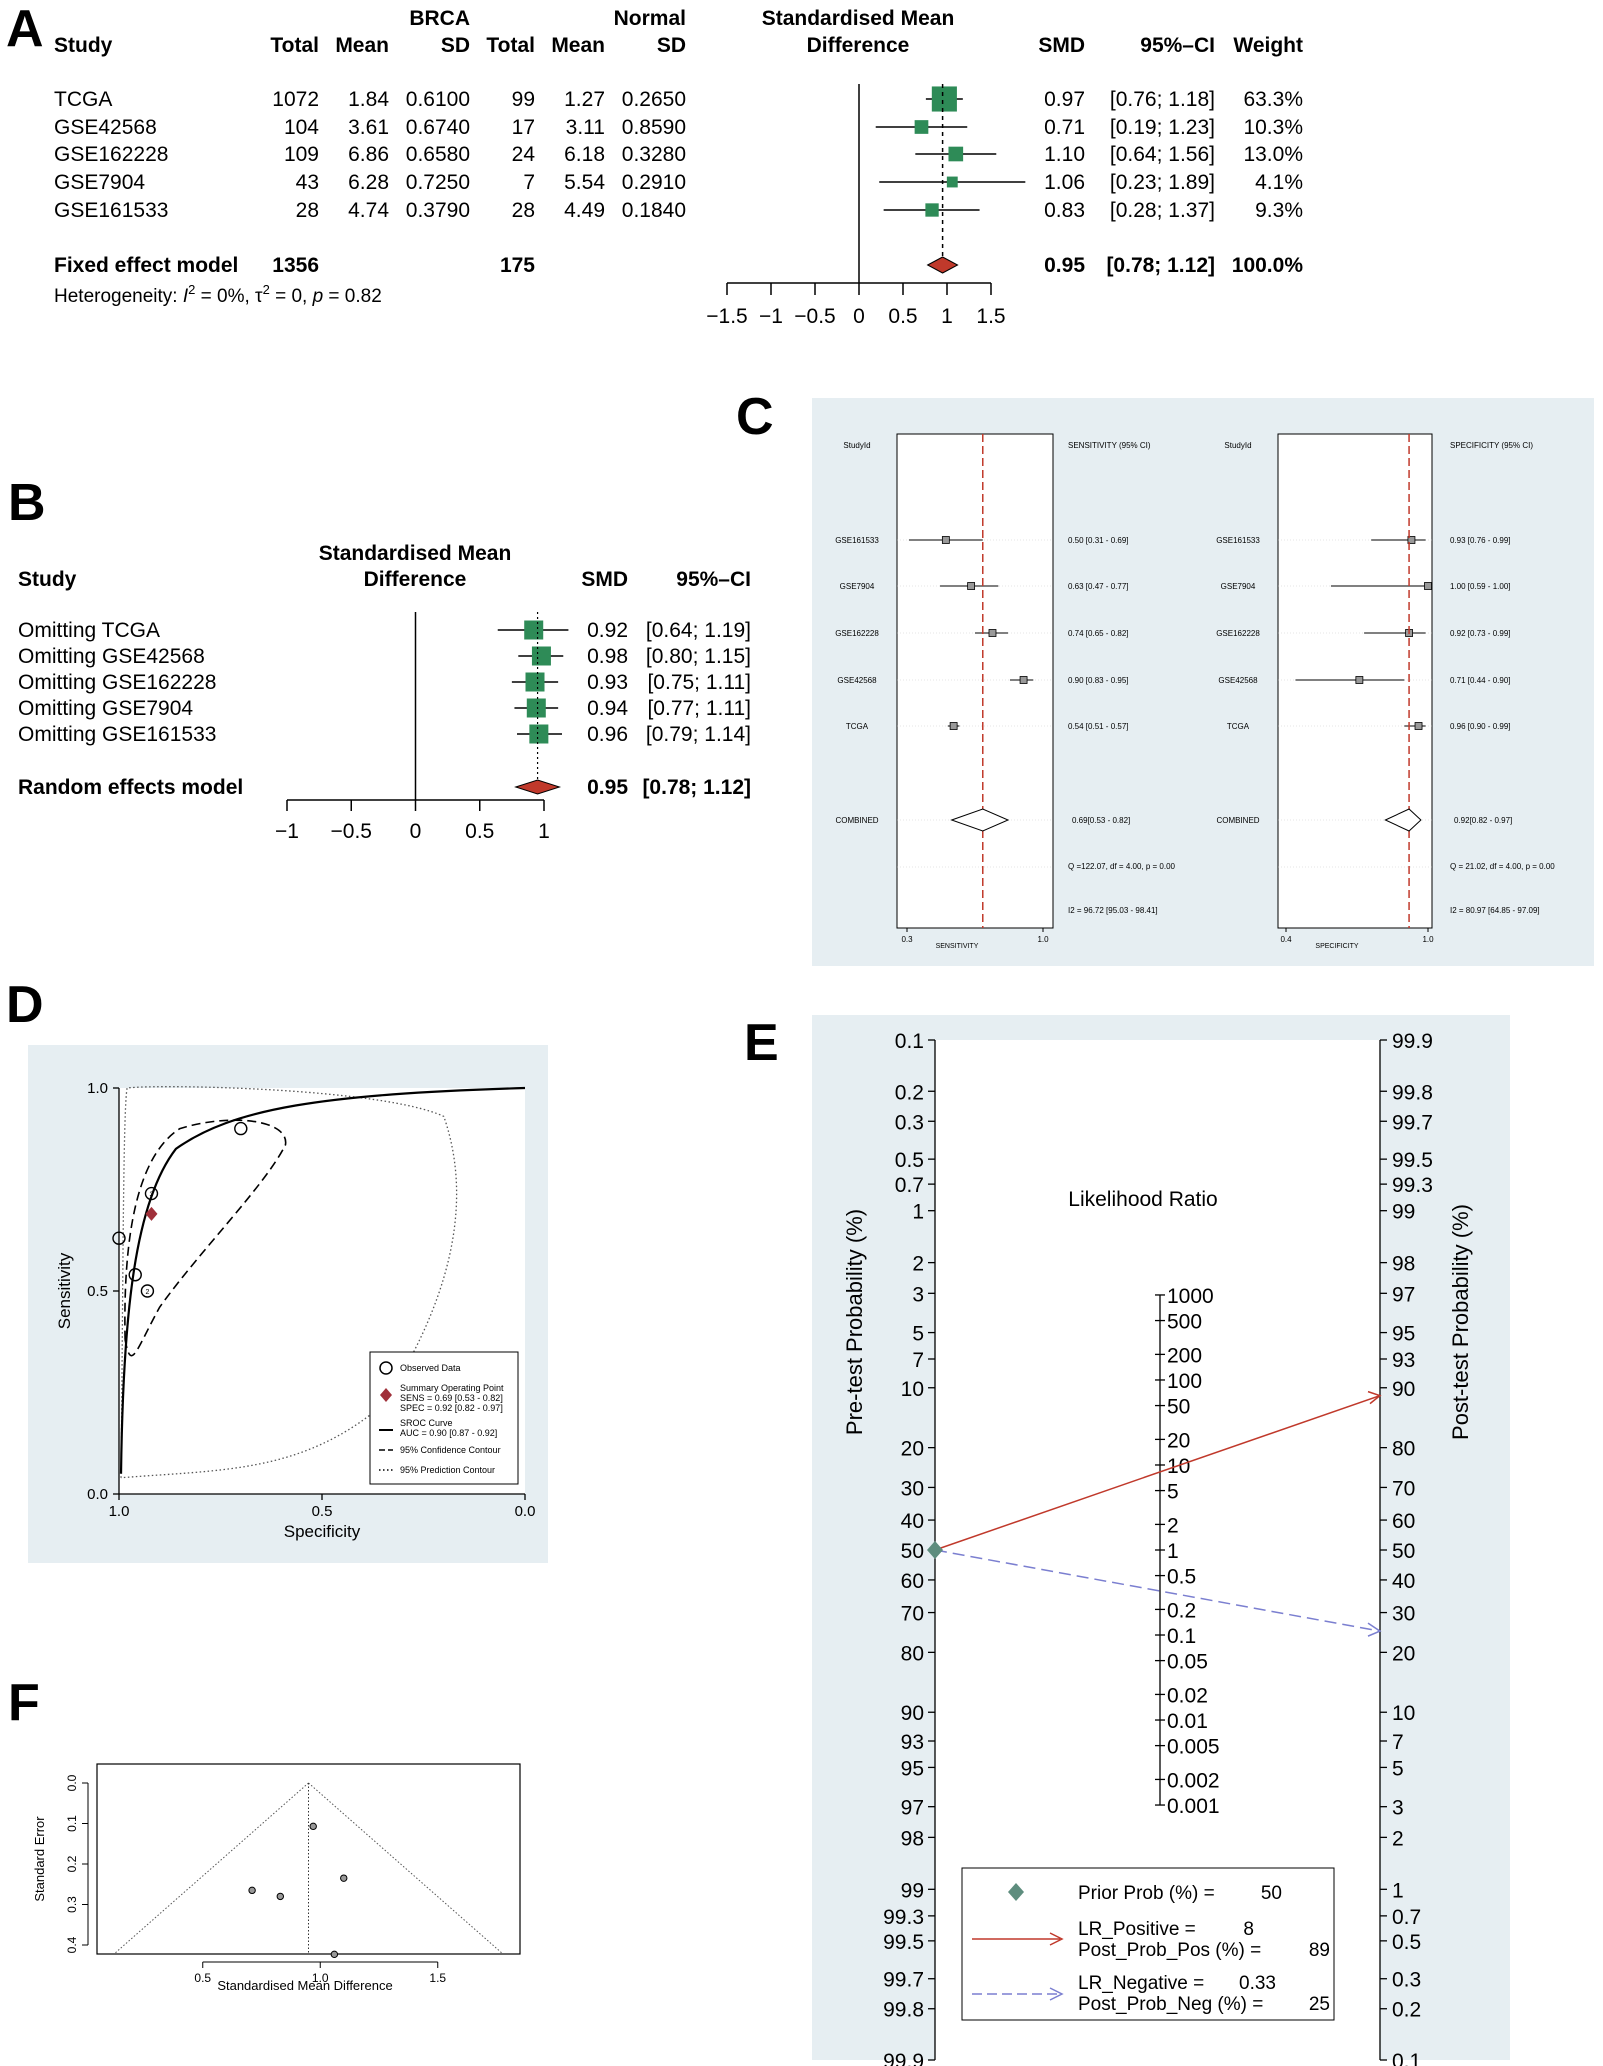 Image resolution: width=1603 pixels, height=2066 pixels. Describe the element at coordinates (211, 1868) in the screenshot. I see `f-funnel-left` at that location.